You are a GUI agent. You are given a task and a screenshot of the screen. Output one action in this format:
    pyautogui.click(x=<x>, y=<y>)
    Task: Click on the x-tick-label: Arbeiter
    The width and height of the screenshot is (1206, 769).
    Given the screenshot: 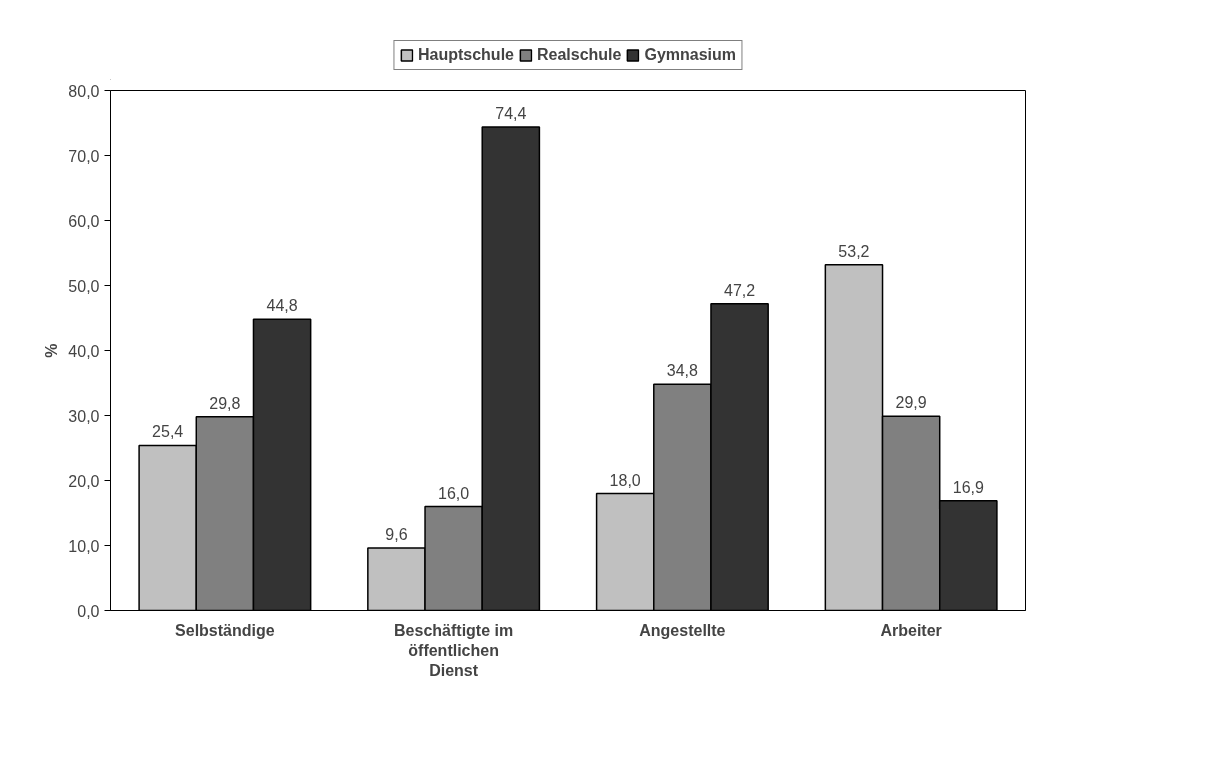 What is the action you would take?
    pyautogui.click(x=911, y=630)
    